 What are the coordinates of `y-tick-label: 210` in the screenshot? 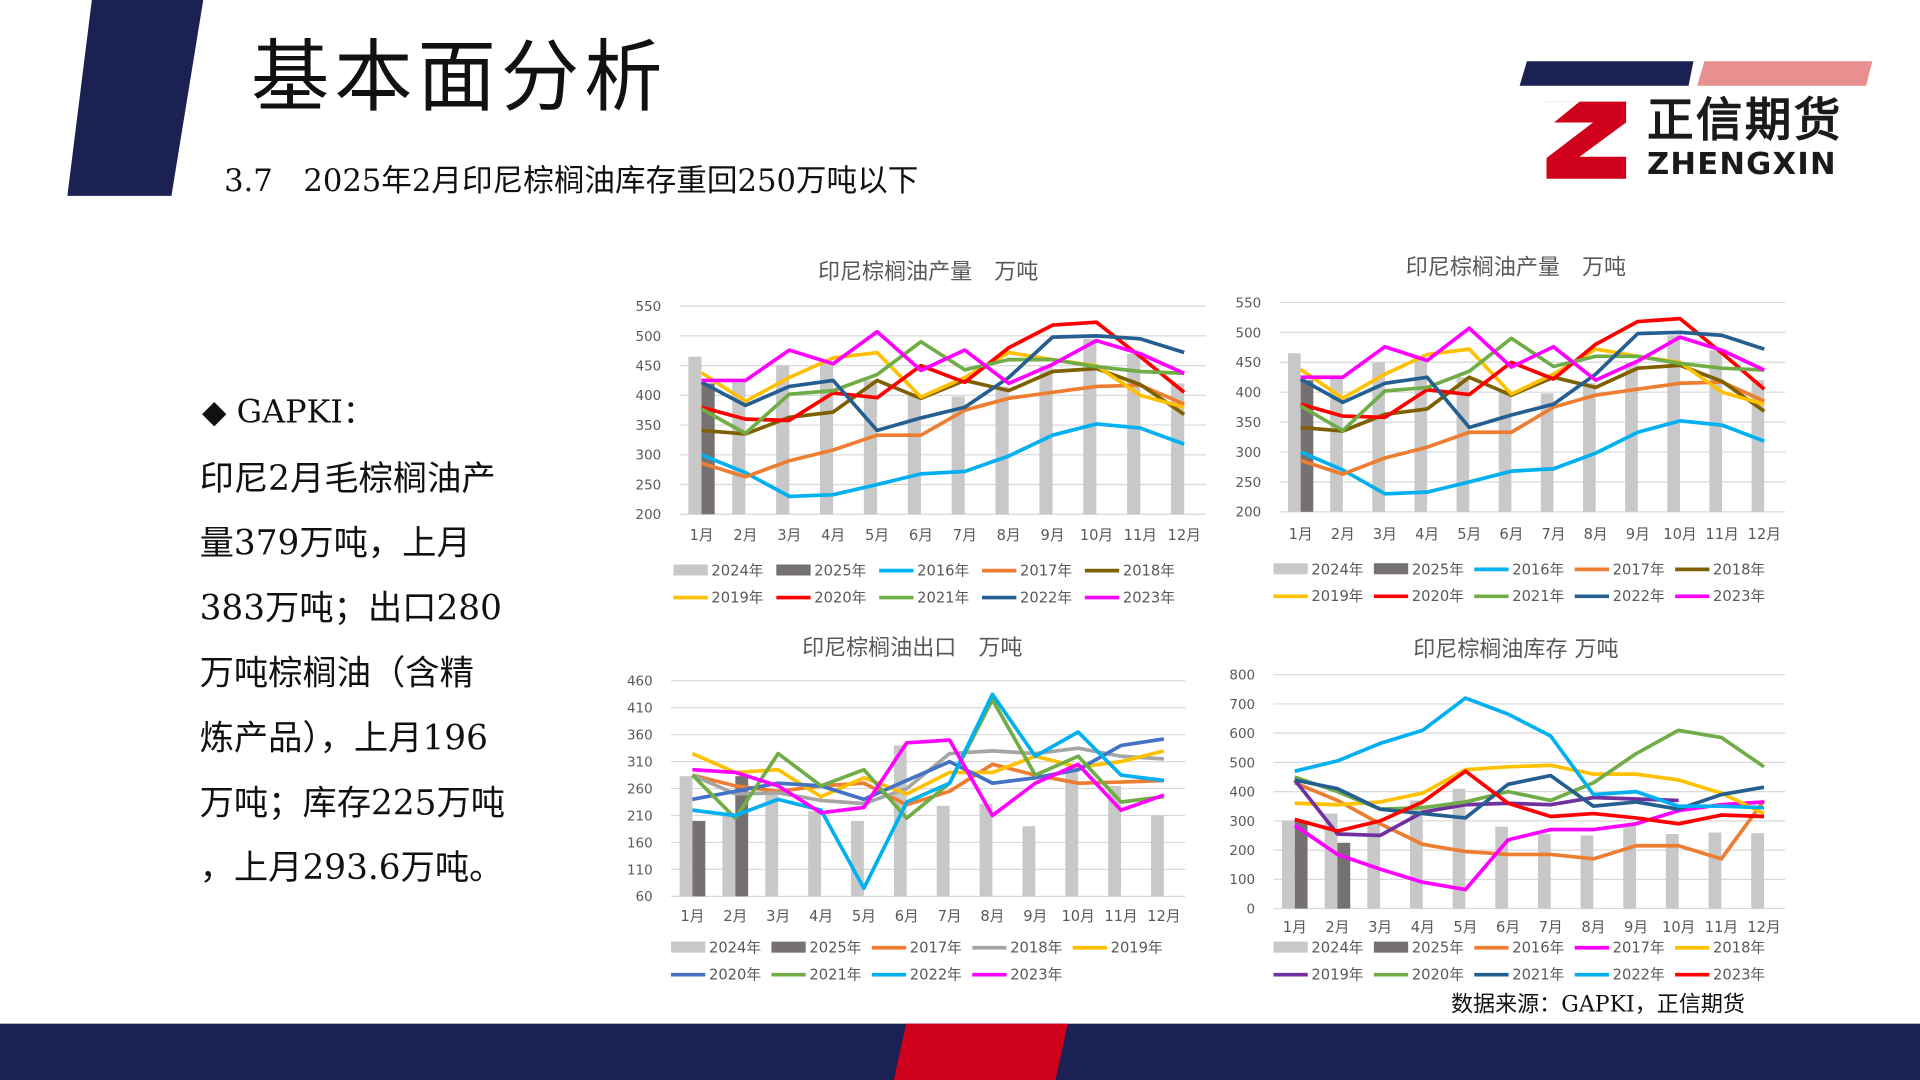 It's located at (640, 816).